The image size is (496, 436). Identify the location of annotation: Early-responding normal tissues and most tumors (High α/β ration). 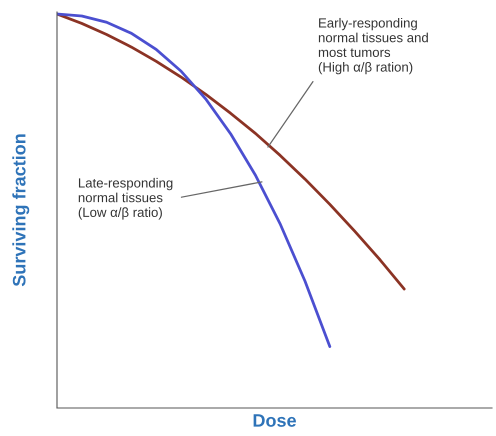
(373, 46).